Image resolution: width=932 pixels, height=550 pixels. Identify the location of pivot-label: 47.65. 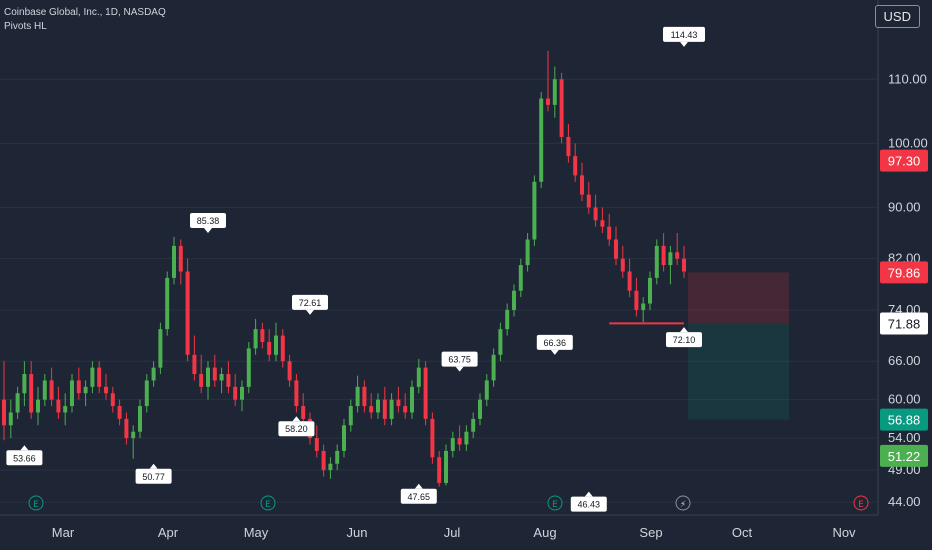
(419, 497).